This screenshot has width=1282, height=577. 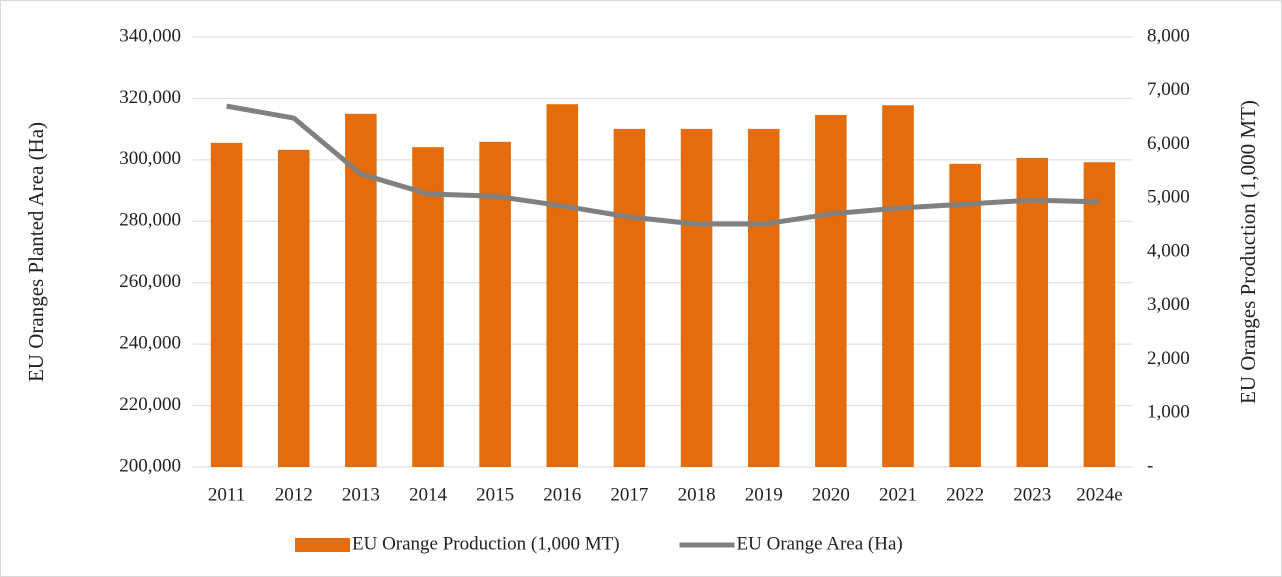 What do you see at coordinates (1168, 197) in the screenshot?
I see `y2-tick-label: 5,000` at bounding box center [1168, 197].